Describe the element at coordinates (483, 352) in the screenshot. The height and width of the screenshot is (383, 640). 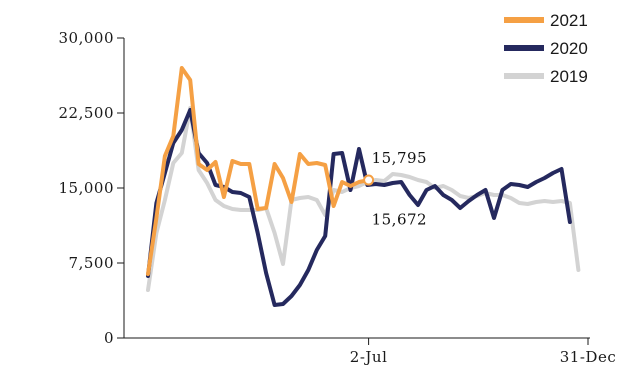
I see `x-ticks: 2-Jul 31-Dec` at that location.